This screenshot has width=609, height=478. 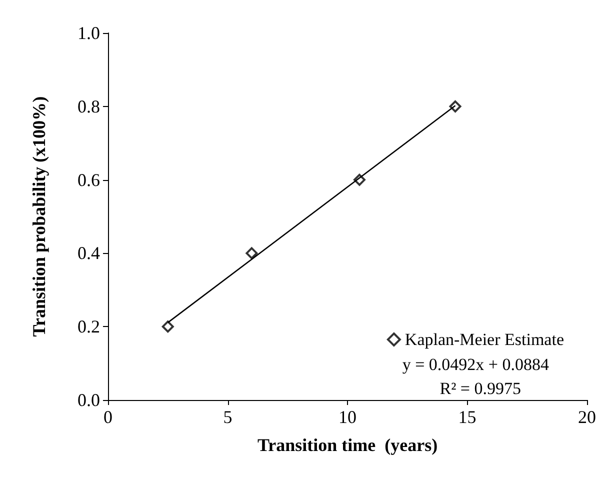 I want to click on y-tick-label: 1.0, so click(x=89, y=33).